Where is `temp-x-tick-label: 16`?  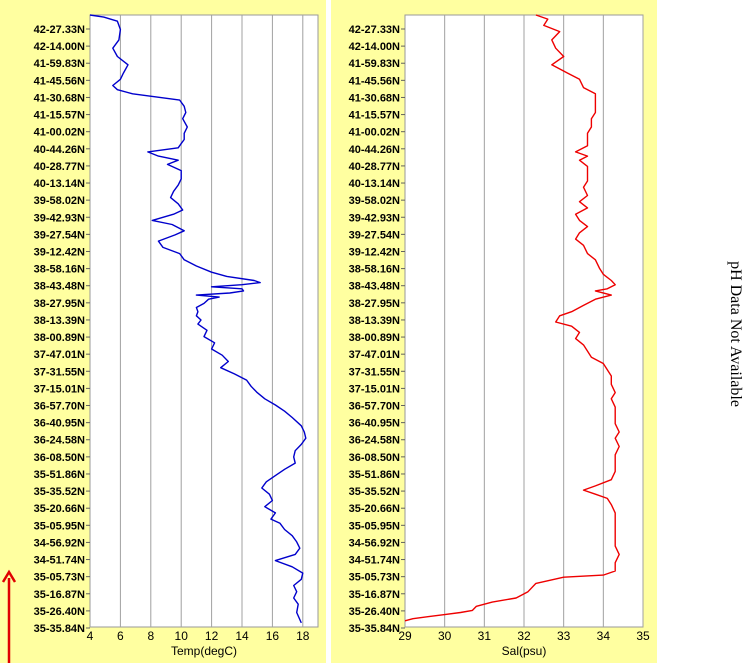 temp-x-tick-label: 16 is located at coordinates (273, 636).